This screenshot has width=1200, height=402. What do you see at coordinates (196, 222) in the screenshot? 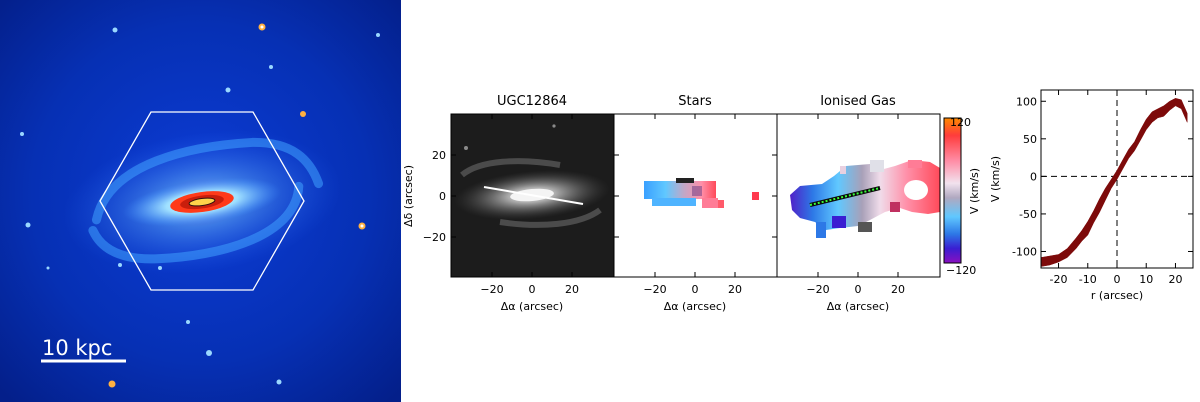
I see `spiral-arm-lower` at bounding box center [196, 222].